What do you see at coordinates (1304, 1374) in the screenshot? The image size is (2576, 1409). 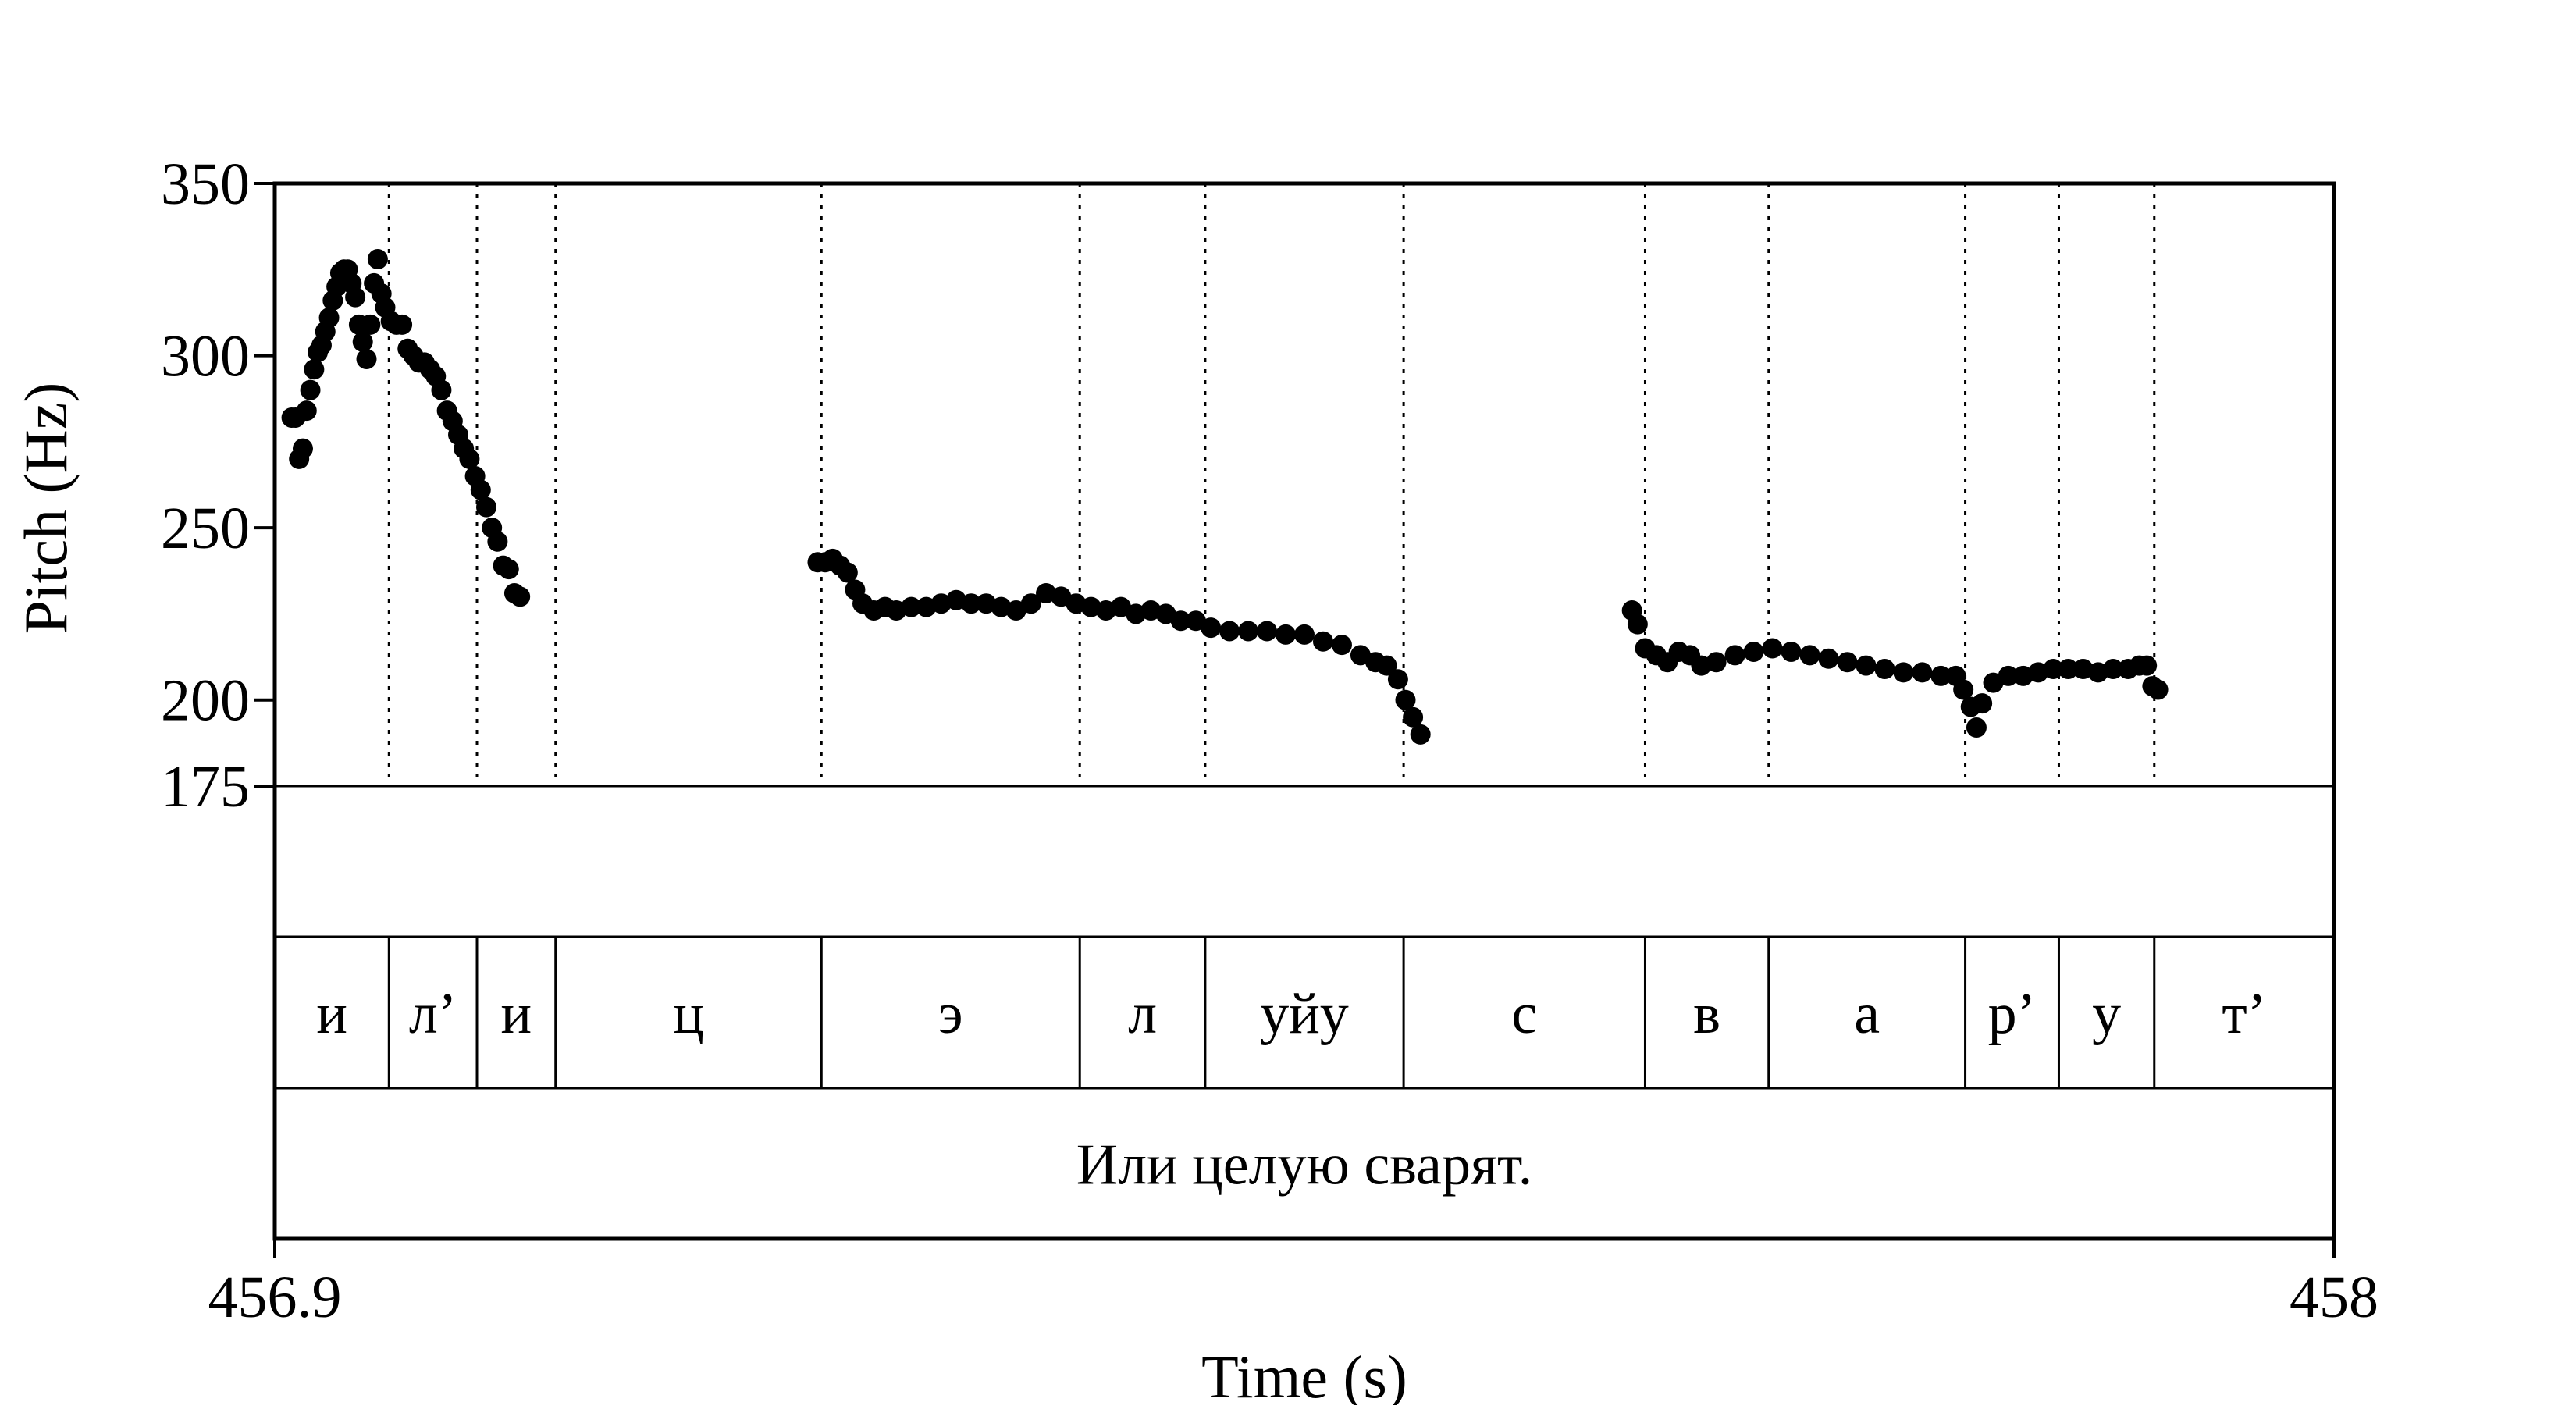 I see `x-axis-title: Time (s)` at bounding box center [1304, 1374].